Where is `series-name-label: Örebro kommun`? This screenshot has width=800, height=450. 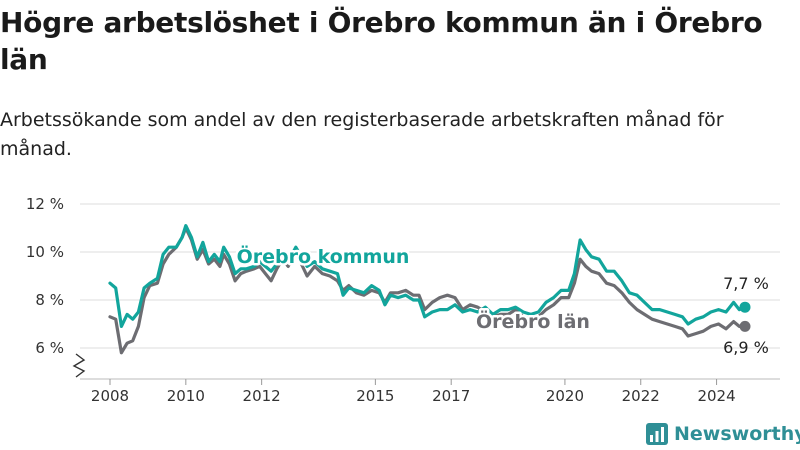 series-name-label: Örebro kommun is located at coordinates (323, 256).